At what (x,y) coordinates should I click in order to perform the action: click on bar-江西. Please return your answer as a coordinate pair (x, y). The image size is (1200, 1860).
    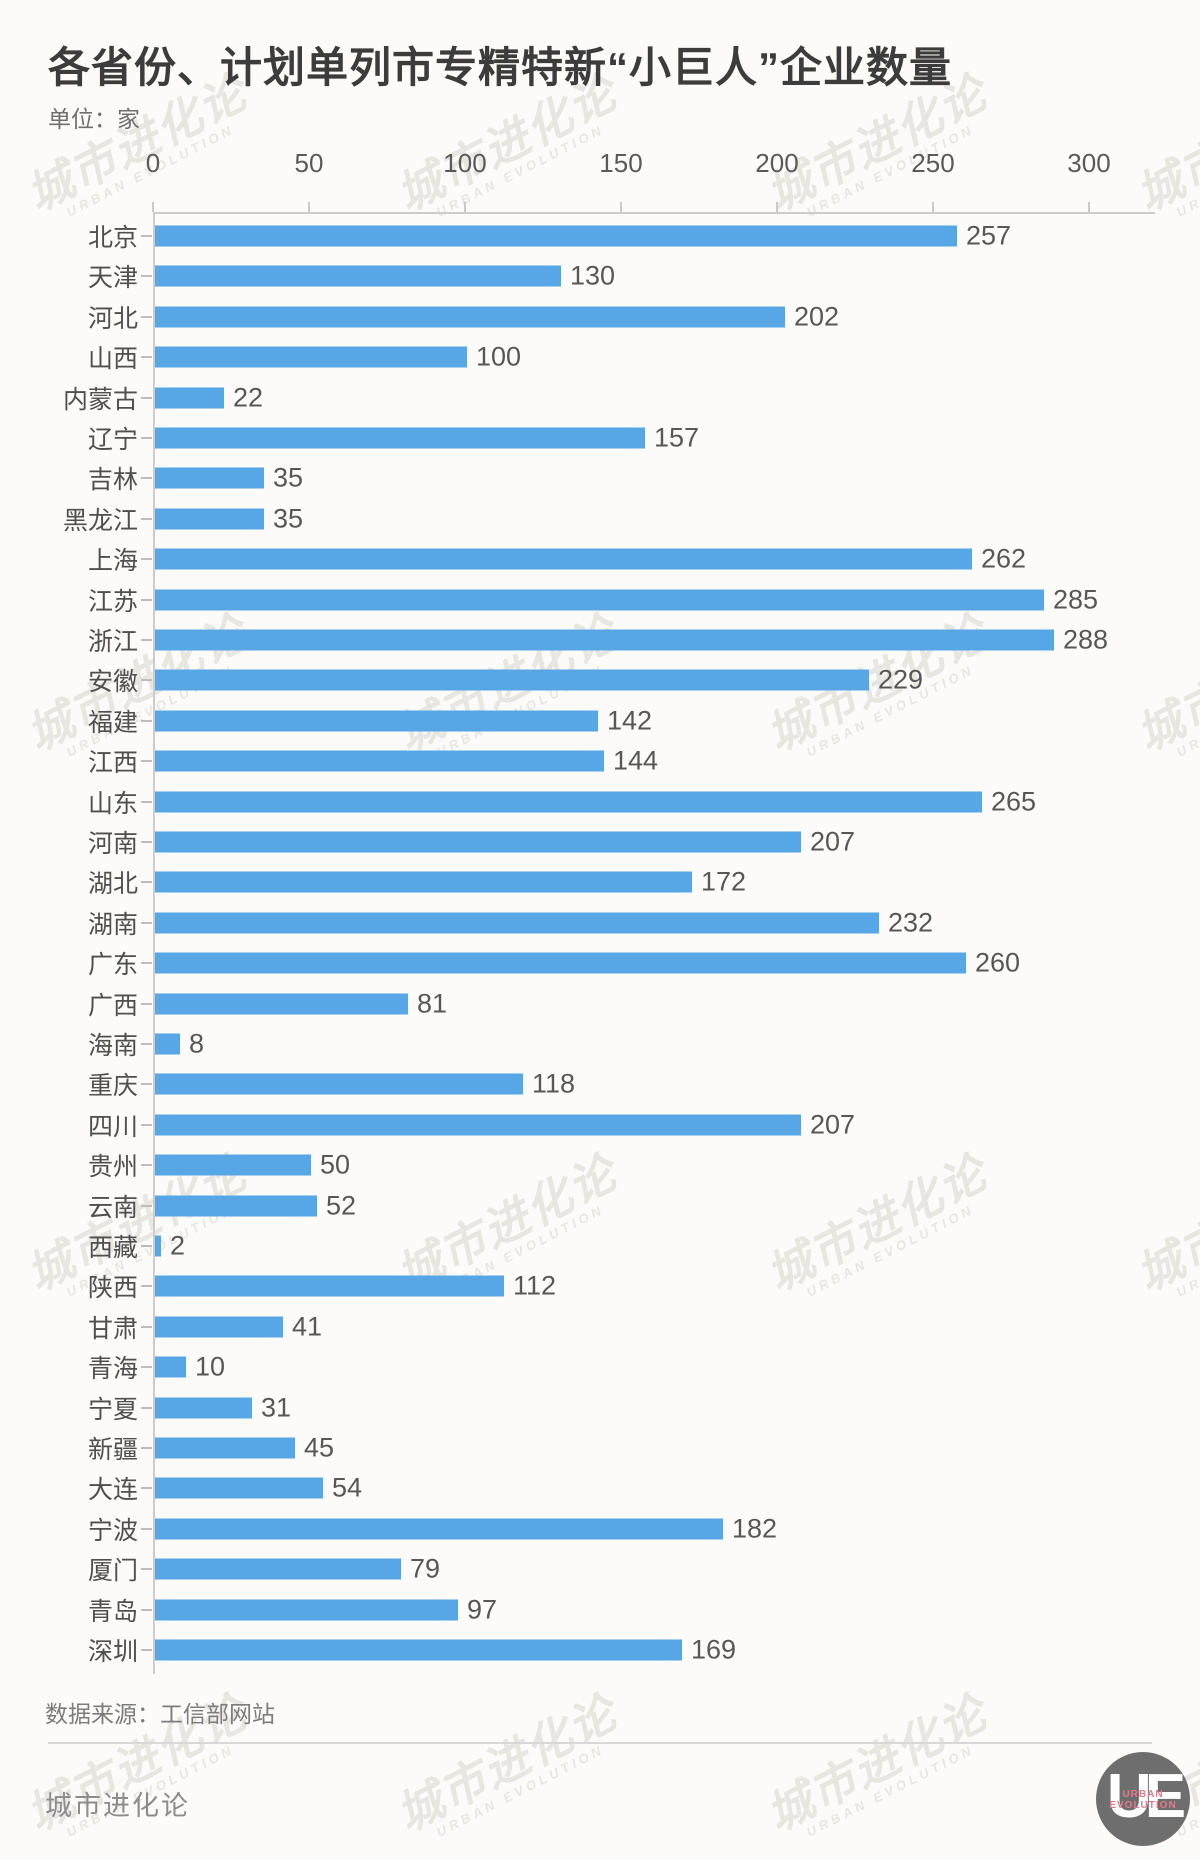
    Looking at the image, I should click on (379, 761).